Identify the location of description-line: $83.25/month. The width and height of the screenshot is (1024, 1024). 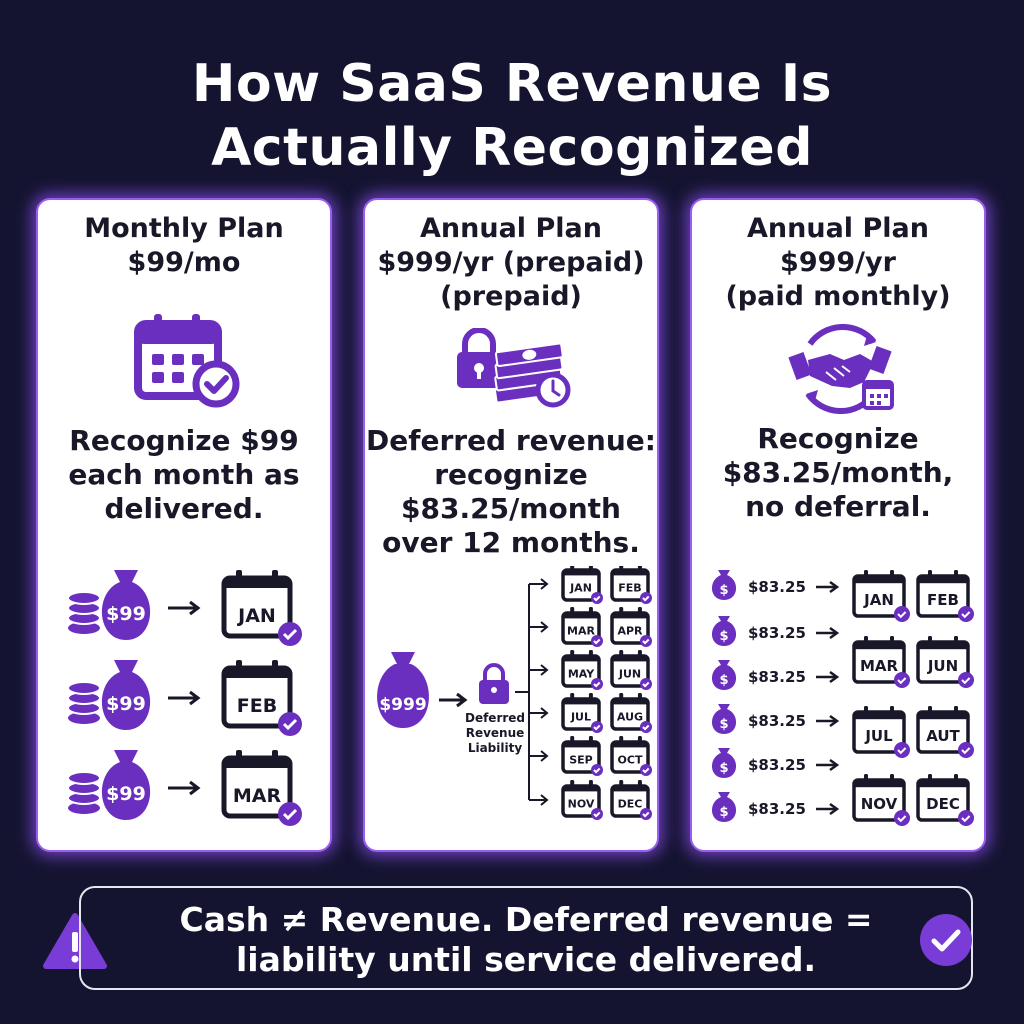
(511, 508).